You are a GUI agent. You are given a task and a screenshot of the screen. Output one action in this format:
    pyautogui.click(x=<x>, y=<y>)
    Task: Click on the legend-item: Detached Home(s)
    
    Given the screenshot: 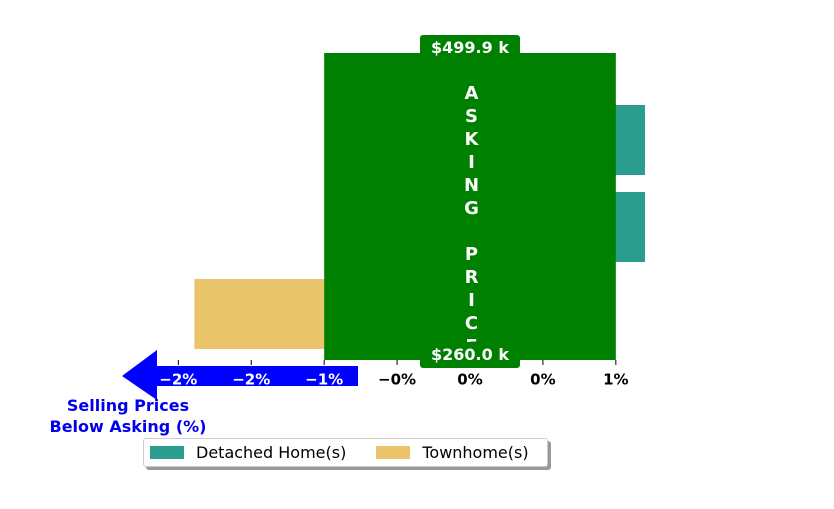 What is the action you would take?
    pyautogui.click(x=248, y=452)
    